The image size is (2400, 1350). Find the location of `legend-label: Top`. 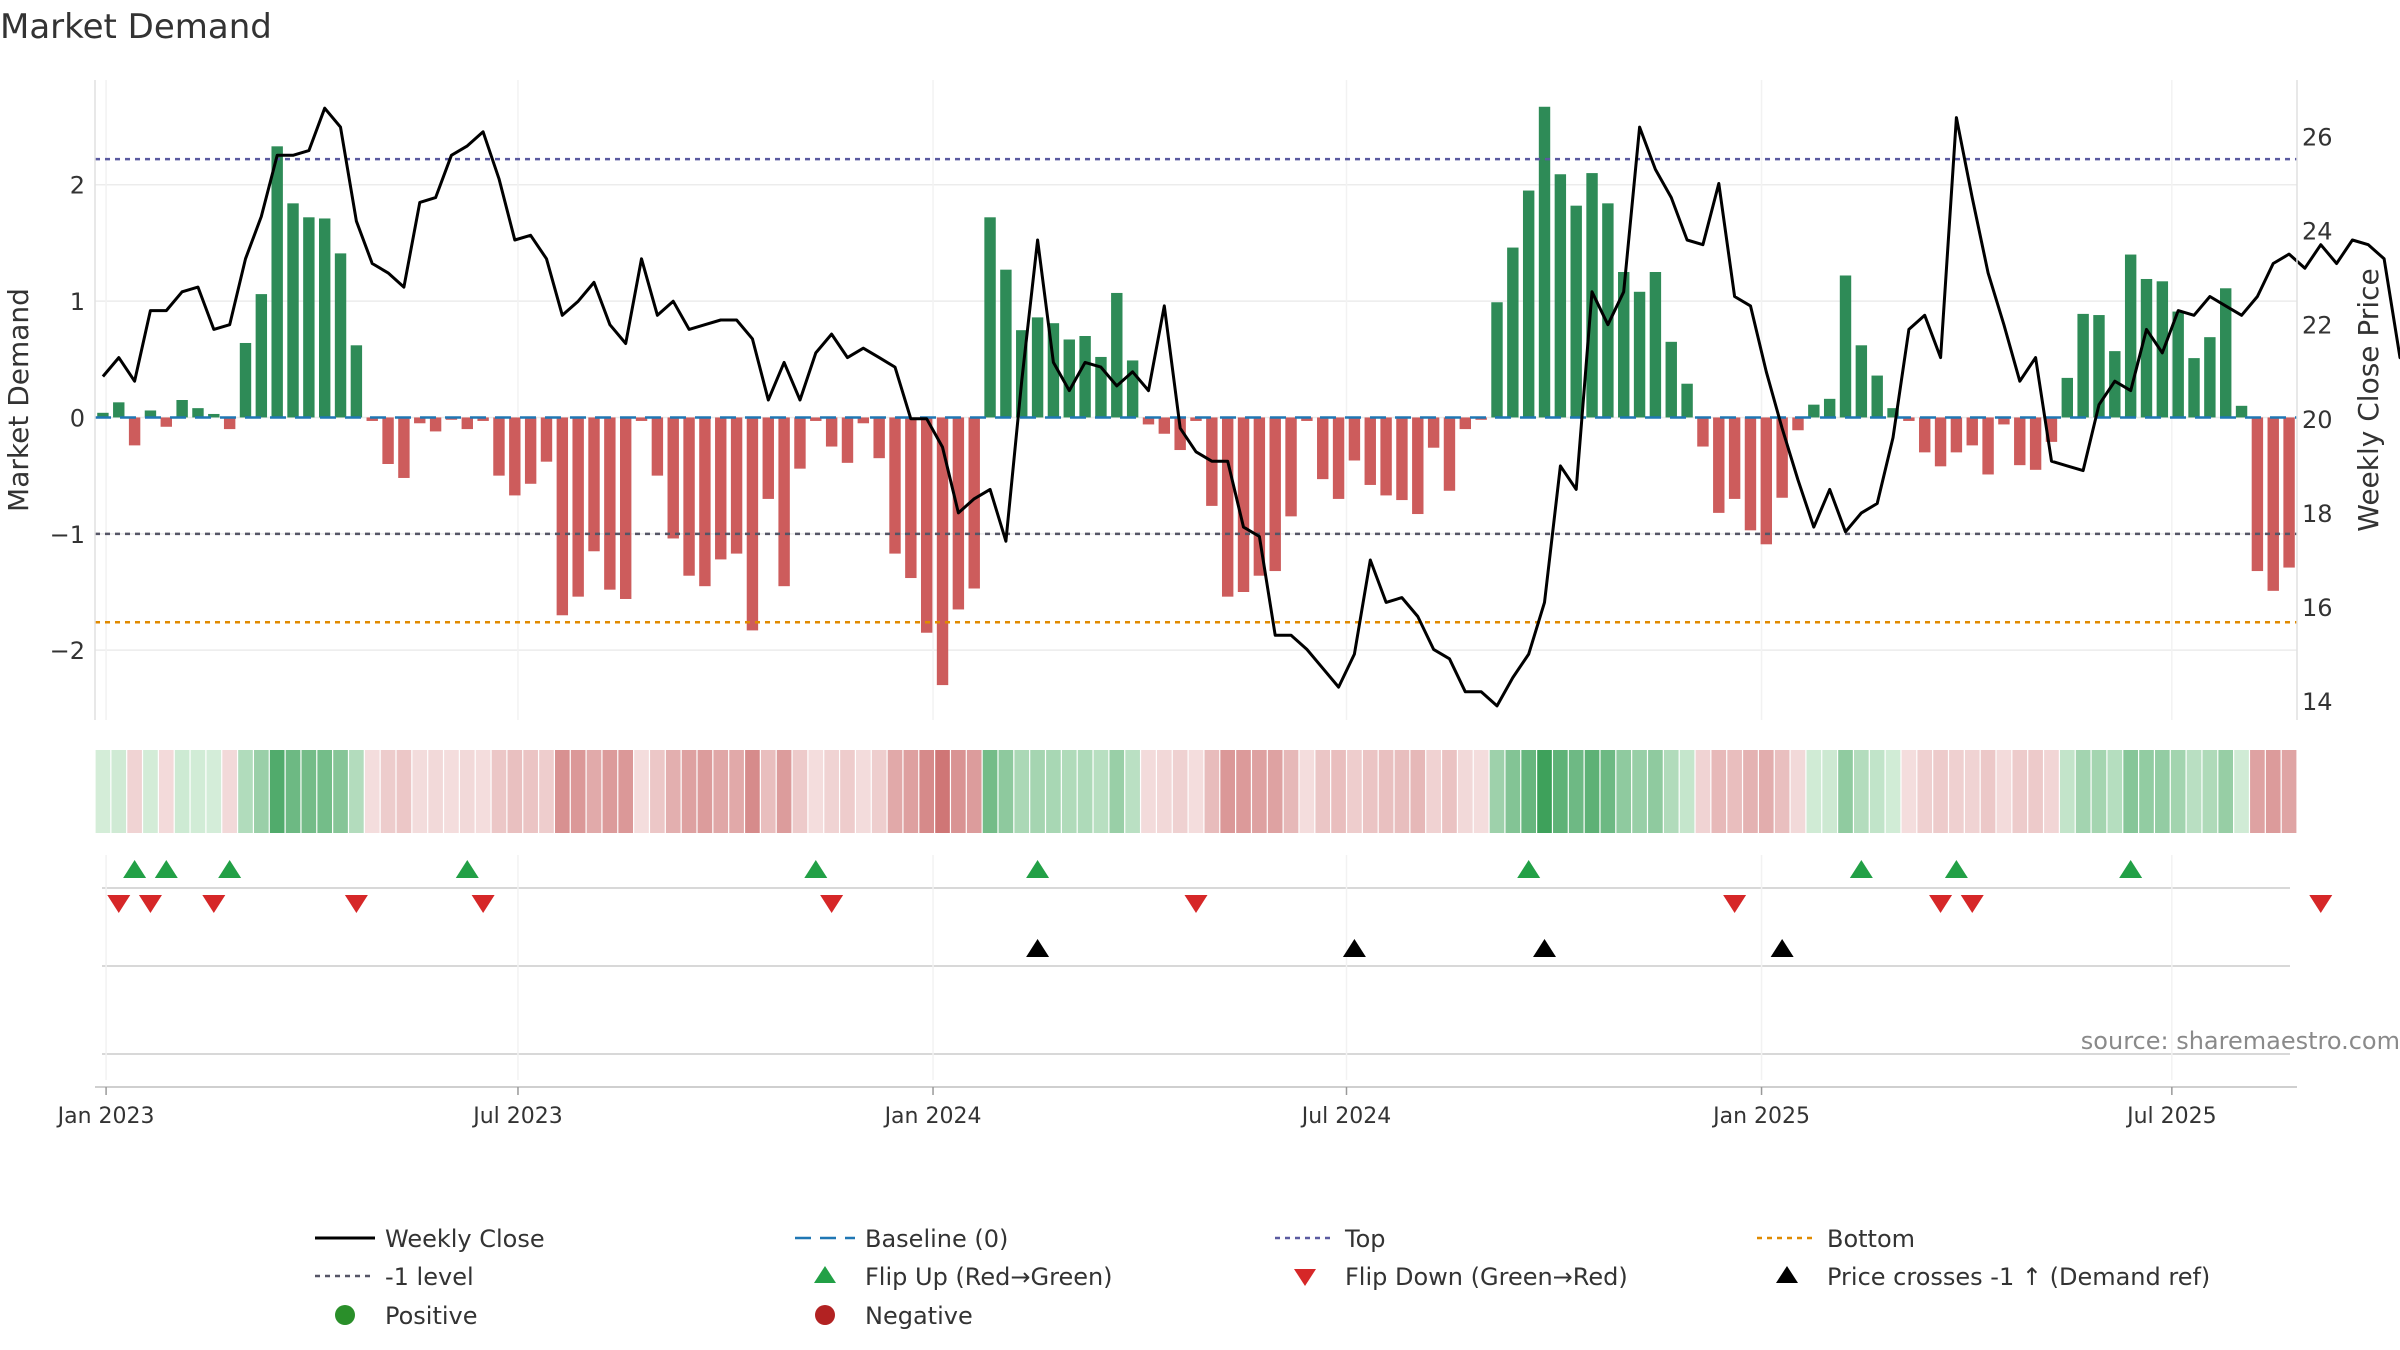

legend-label: Top is located at coordinates (1365, 1239).